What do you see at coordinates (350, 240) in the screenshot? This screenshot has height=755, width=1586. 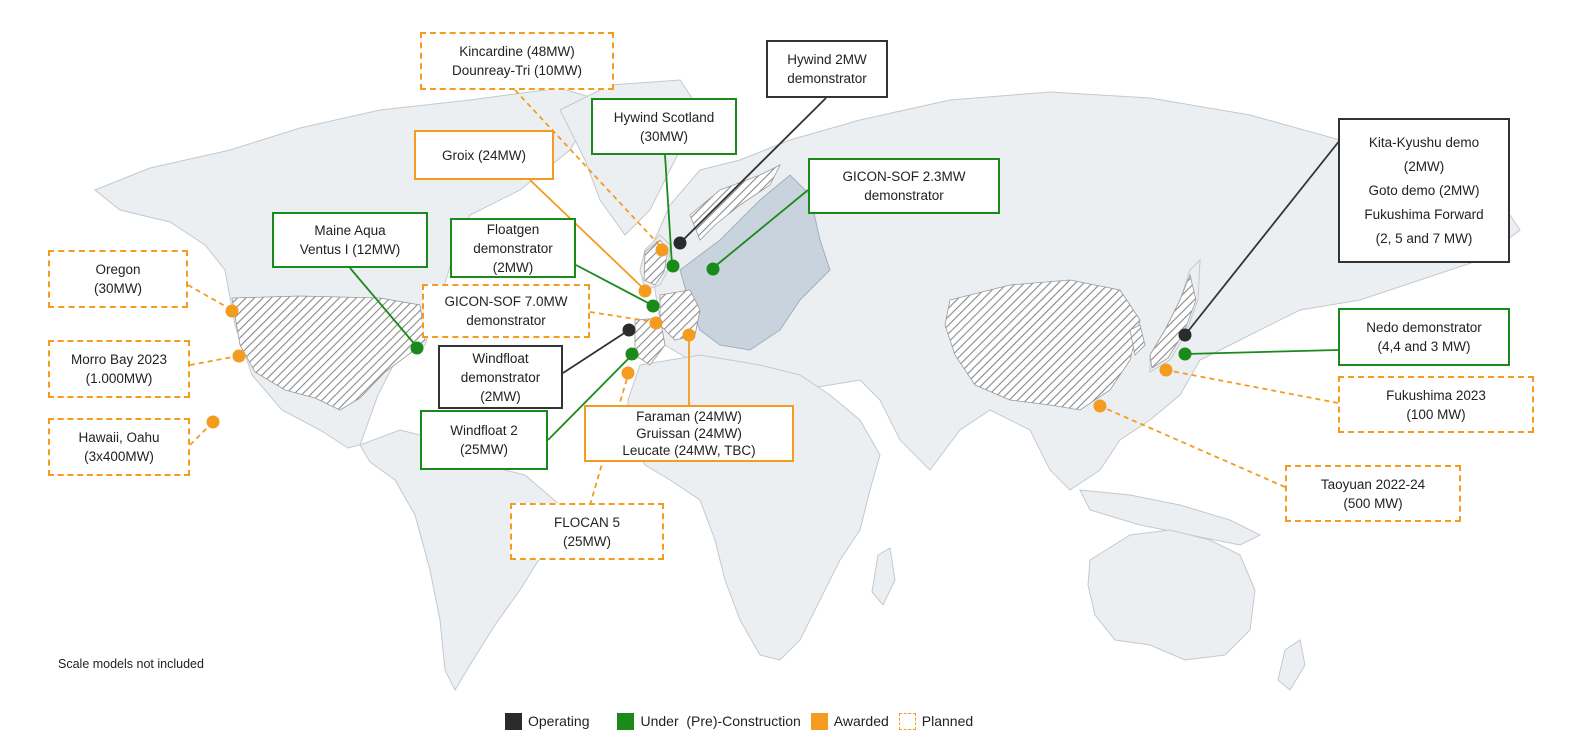 I see `label-maine: Maine Aqua Ventus I (12MW)` at bounding box center [350, 240].